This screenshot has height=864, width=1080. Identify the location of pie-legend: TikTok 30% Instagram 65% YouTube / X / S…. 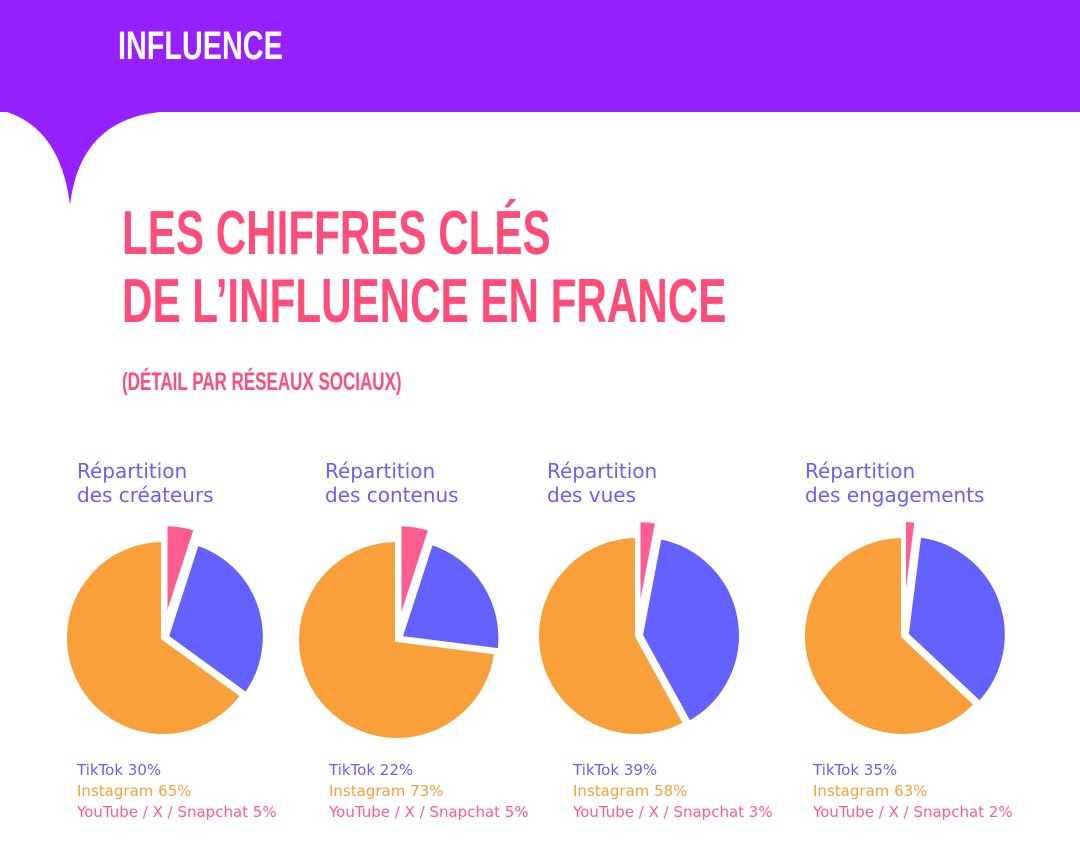
(177, 791).